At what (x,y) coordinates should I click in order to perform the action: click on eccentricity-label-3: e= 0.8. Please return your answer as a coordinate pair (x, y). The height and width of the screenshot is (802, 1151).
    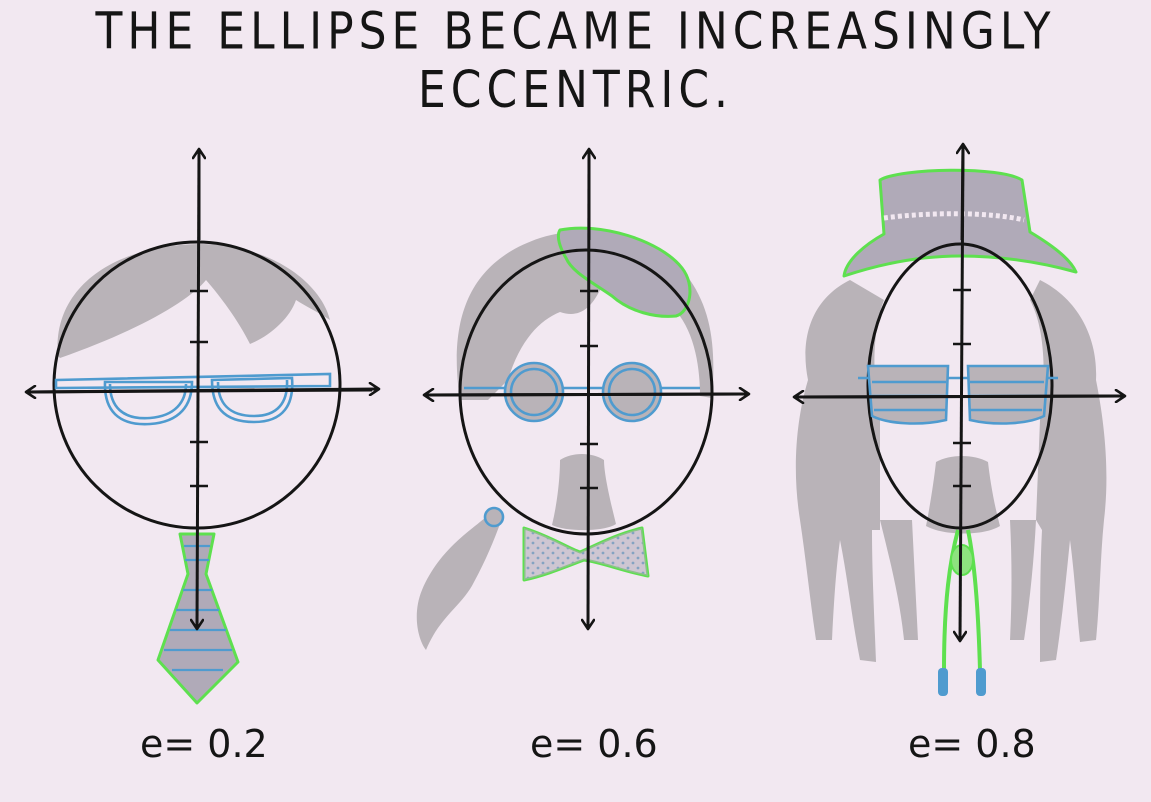
    Looking at the image, I should click on (972, 744).